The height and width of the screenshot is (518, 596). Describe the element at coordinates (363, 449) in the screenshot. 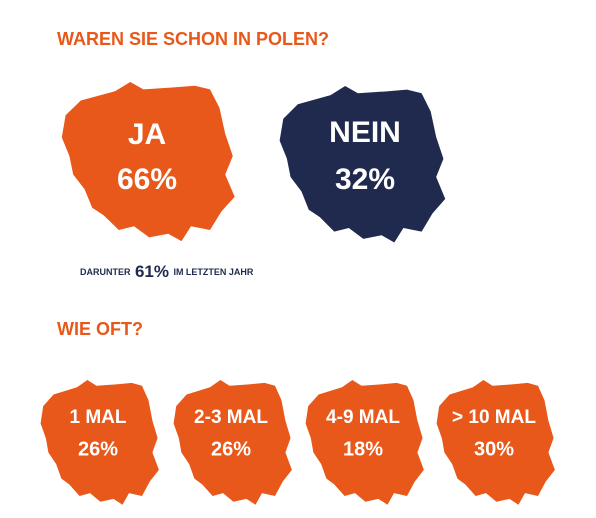

I see `frequency-value: 18%` at that location.